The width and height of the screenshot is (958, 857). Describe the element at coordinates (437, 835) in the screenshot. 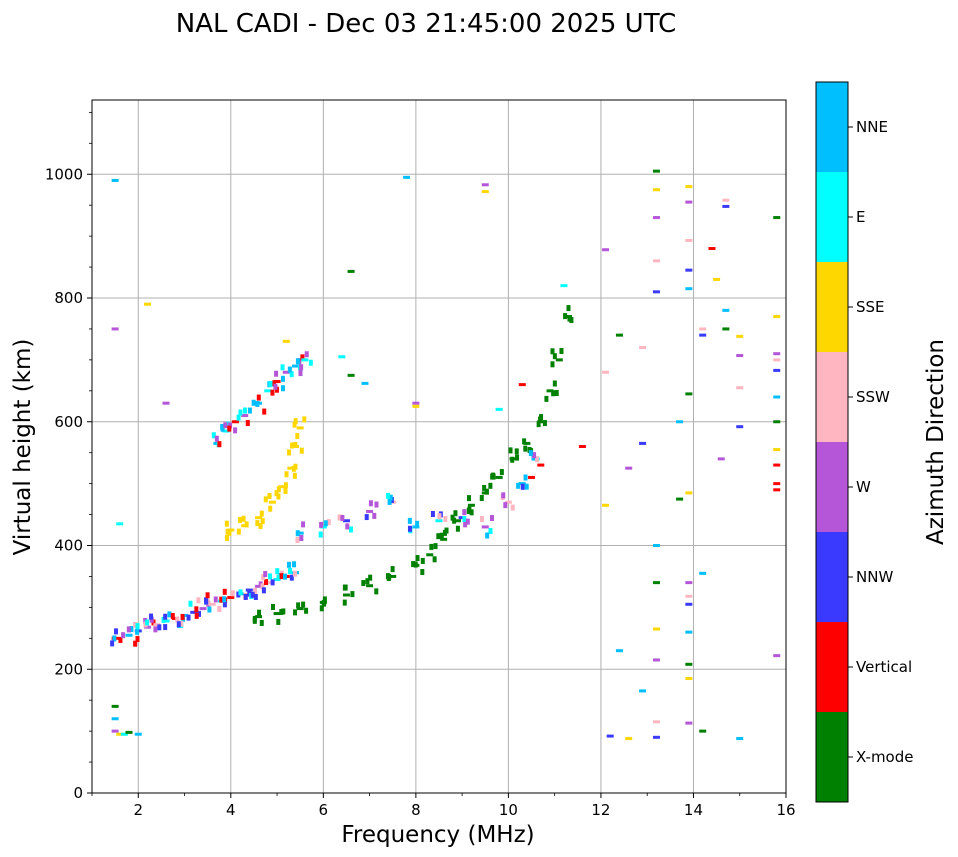

I see `x-axis-label: Frequency (MHz)` at that location.